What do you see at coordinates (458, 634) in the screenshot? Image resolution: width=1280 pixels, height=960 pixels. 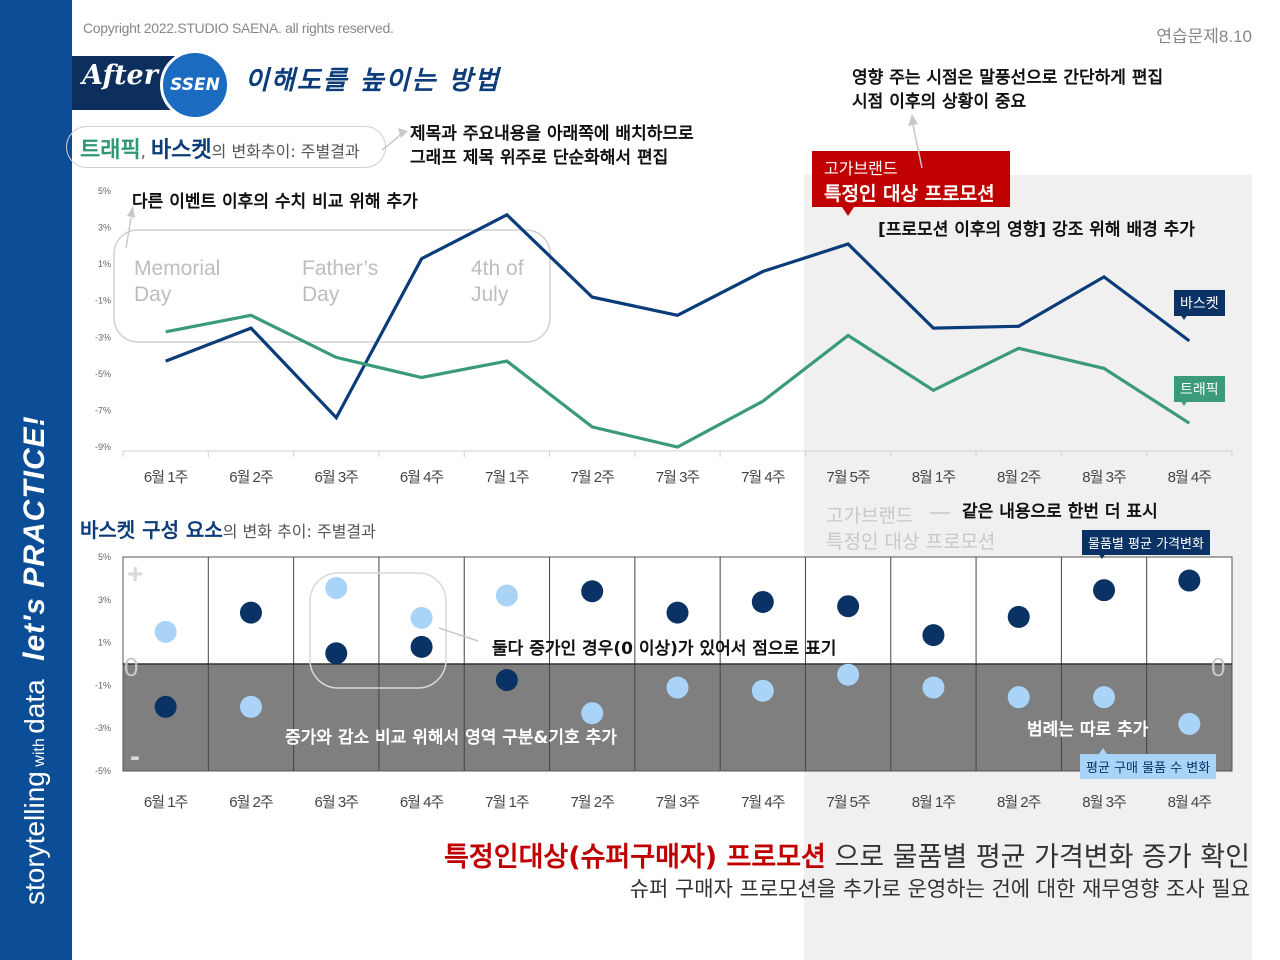 I see `dot-note-arrow` at bounding box center [458, 634].